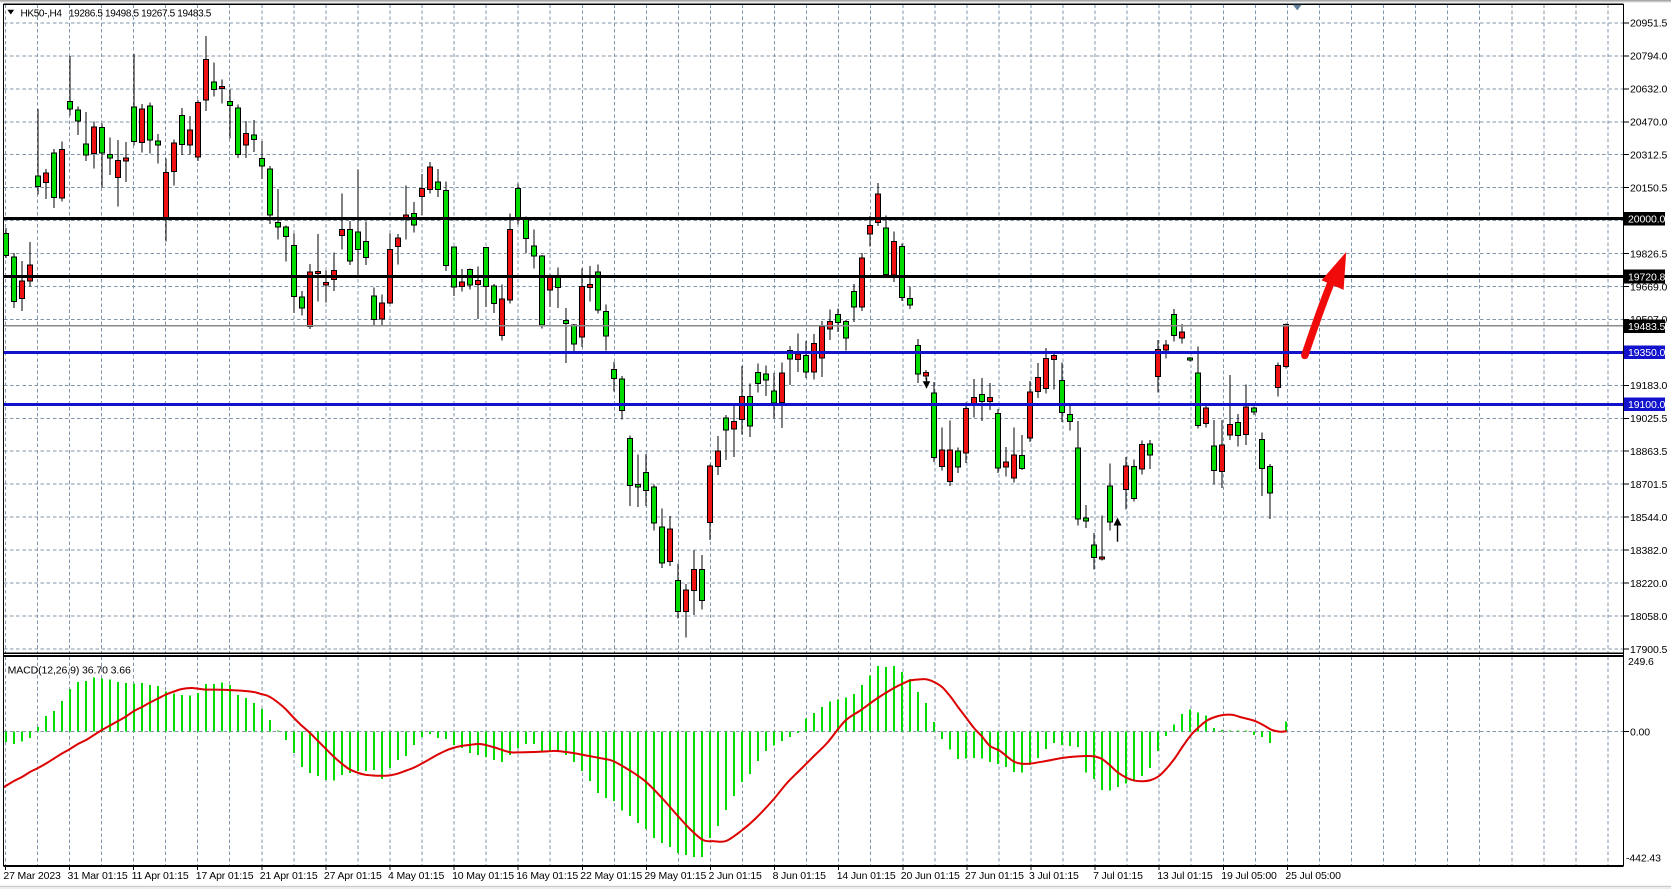 This screenshot has width=1671, height=894. What do you see at coordinates (1649, 551) in the screenshot?
I see `svg-text: 18382.0` at bounding box center [1649, 551].